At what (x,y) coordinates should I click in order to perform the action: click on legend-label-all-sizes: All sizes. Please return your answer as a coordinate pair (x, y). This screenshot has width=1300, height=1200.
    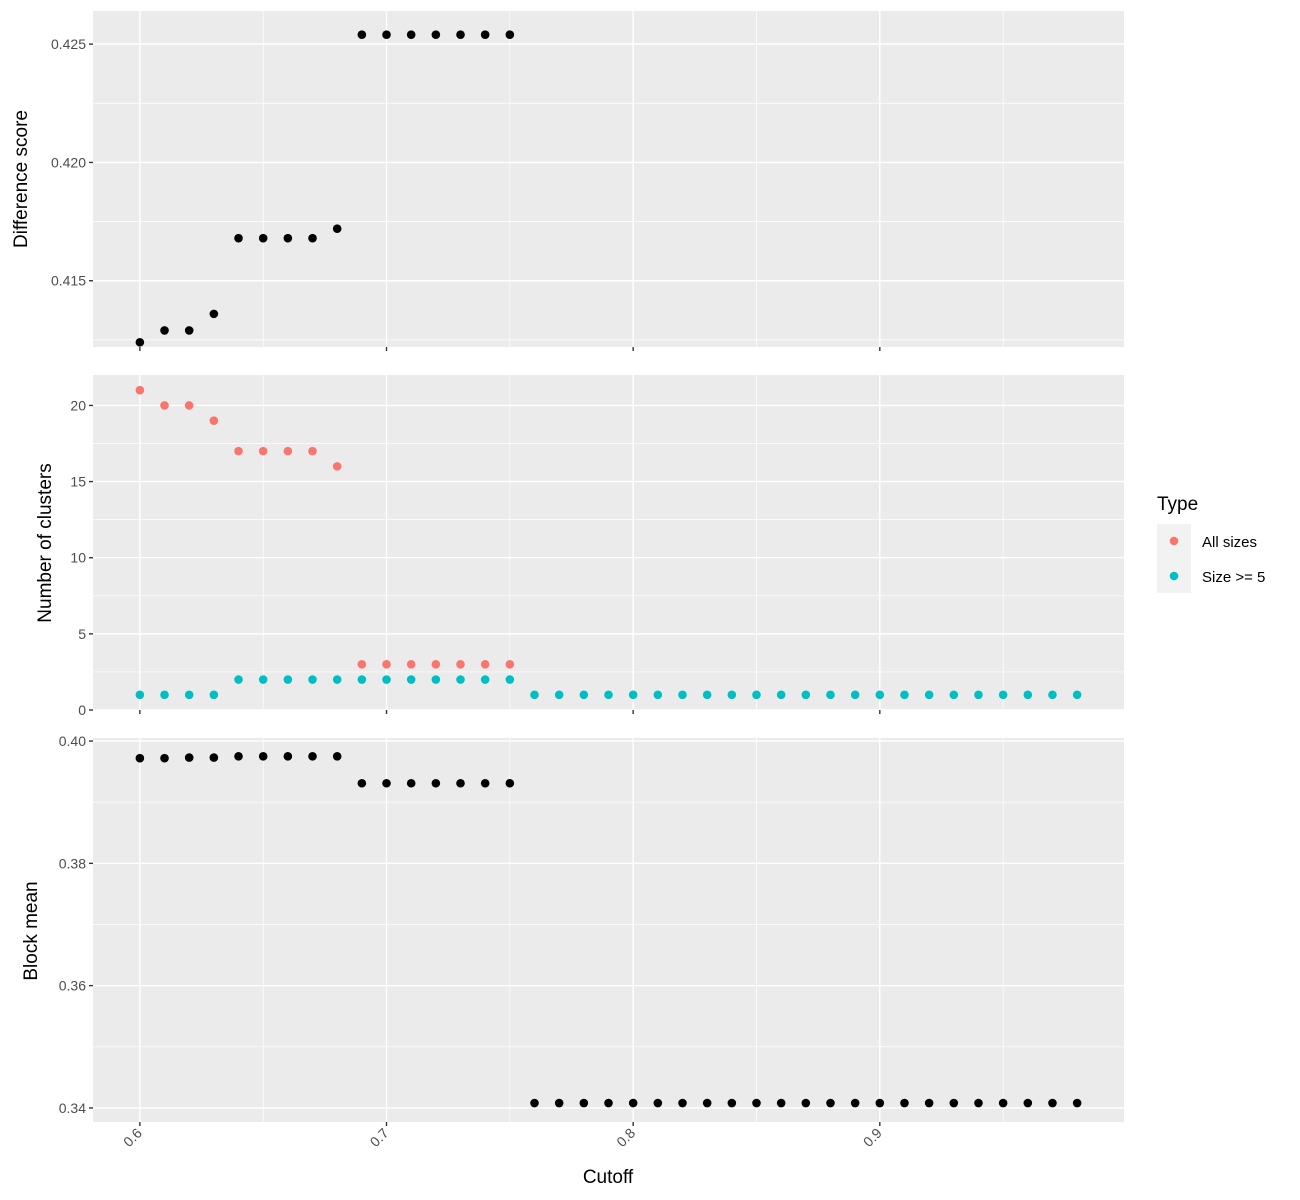
    Looking at the image, I should click on (1229, 542).